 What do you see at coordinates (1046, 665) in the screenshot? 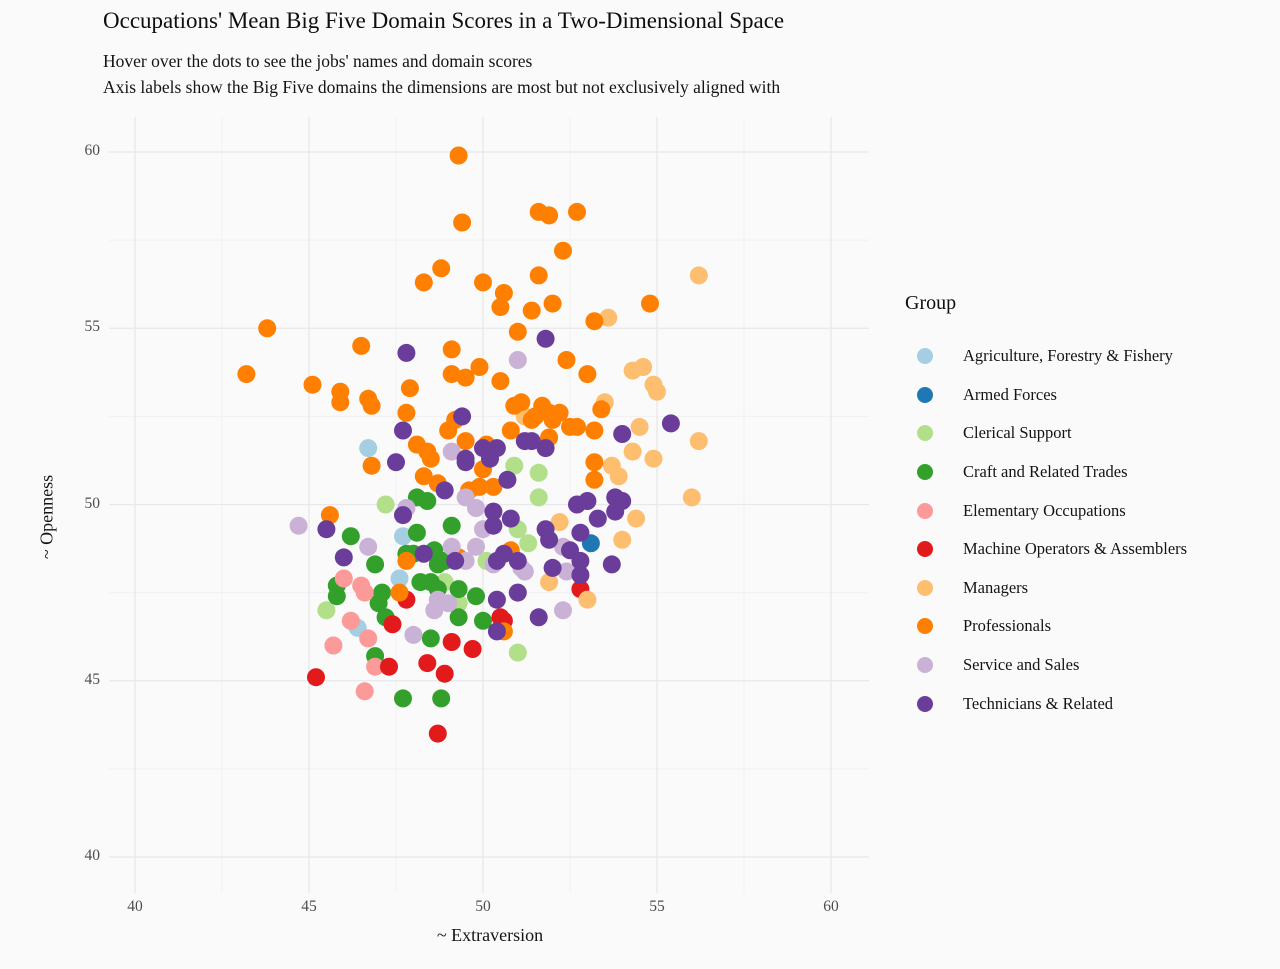
I see `legend-item-service-and-sales: Service and Sales` at bounding box center [1046, 665].